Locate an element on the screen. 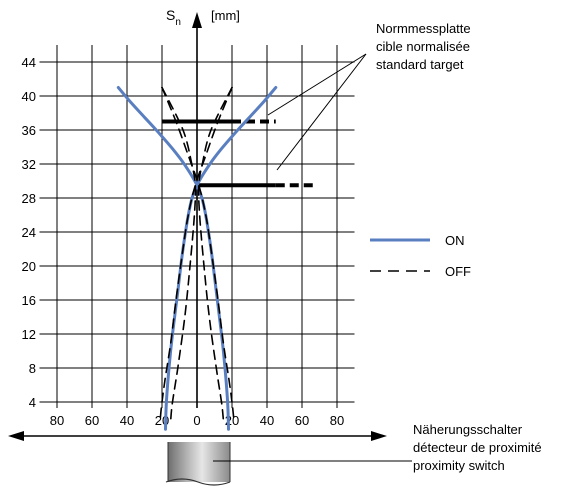 The image size is (568, 495). legend-on-label: ON is located at coordinates (455, 240).